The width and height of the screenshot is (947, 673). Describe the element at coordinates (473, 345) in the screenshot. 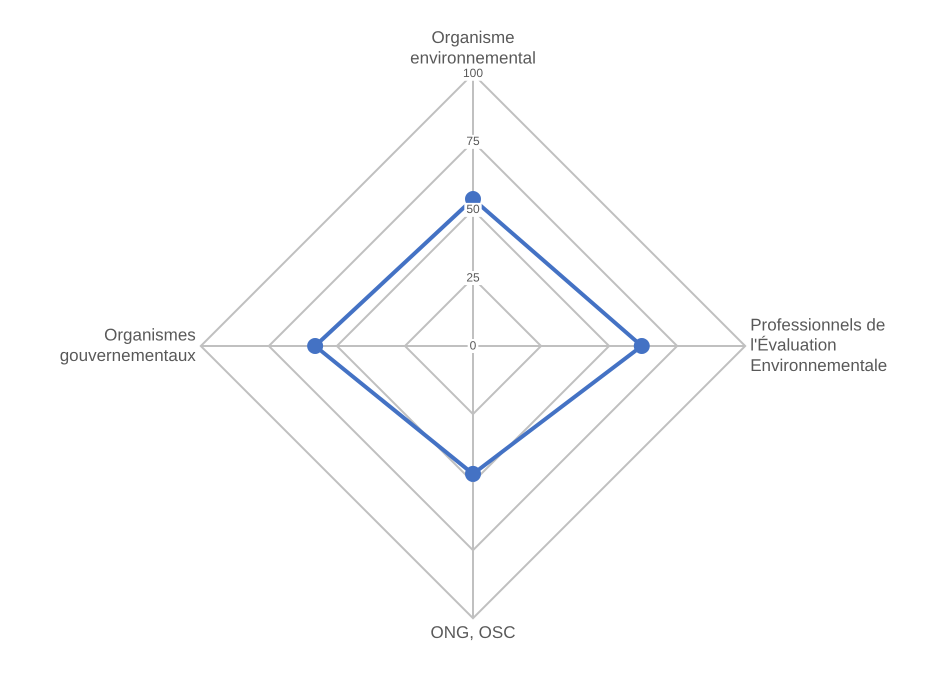

I see `y-tick-label: 0` at that location.